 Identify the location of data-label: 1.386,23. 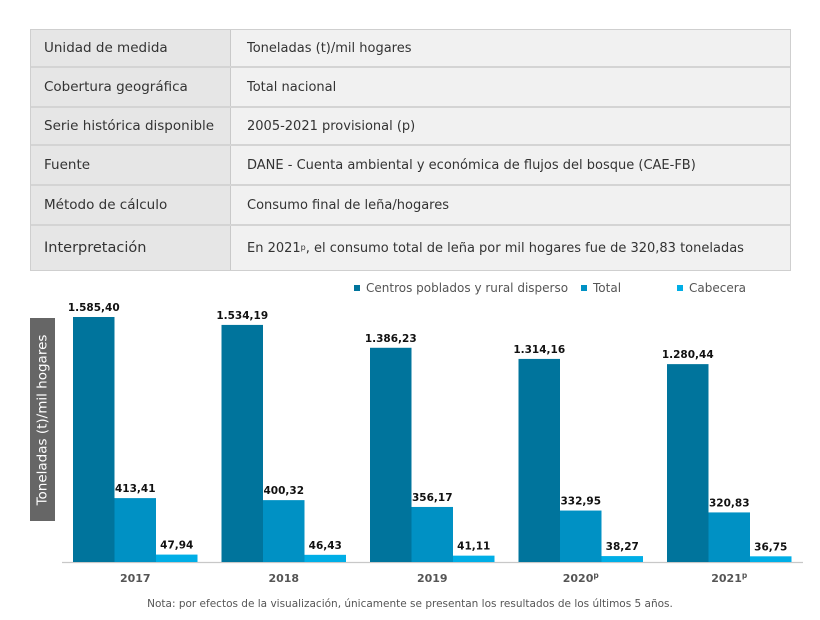
(391, 339).